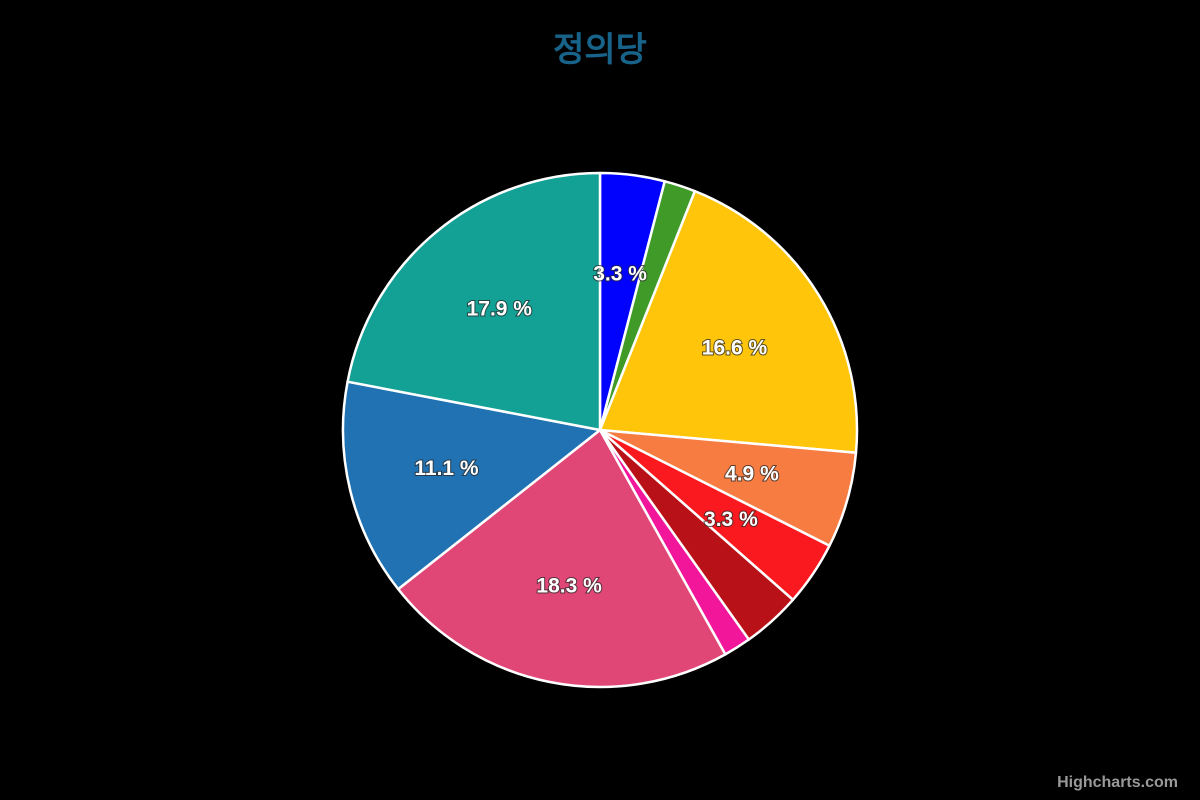 This screenshot has height=800, width=1200. Describe the element at coordinates (600, 50) in the screenshot. I see `chart-title: 정의당` at that location.